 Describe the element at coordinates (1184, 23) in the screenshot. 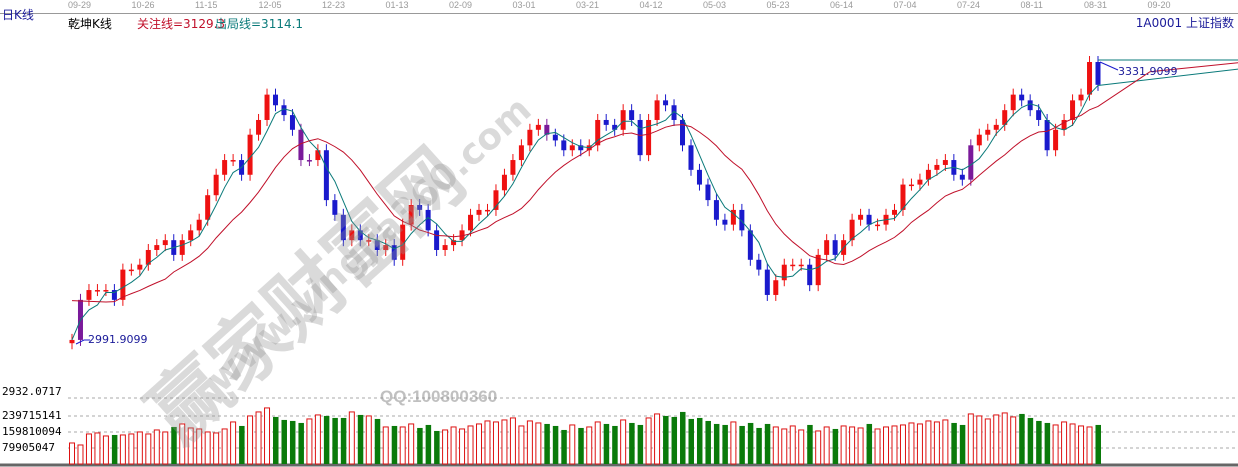

I see `symbol-label: 1A0001 上证指数` at that location.